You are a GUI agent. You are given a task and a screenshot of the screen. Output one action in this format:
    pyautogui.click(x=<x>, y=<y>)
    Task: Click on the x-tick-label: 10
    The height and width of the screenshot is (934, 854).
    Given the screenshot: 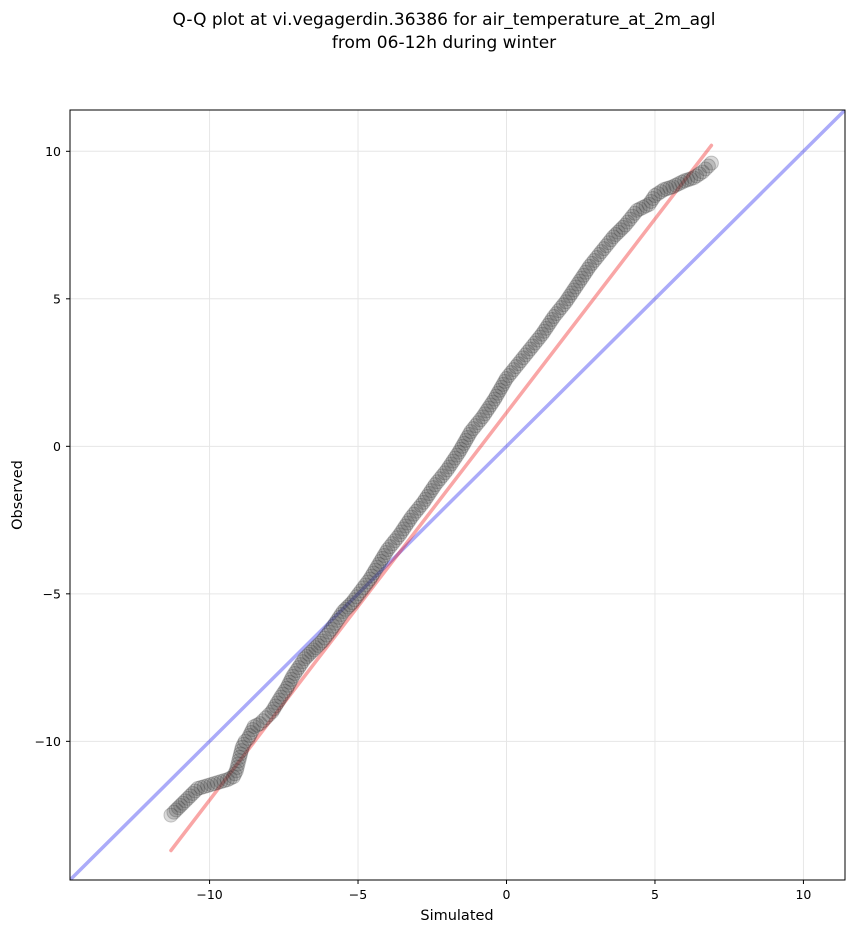 What is the action you would take?
    pyautogui.click(x=803, y=894)
    